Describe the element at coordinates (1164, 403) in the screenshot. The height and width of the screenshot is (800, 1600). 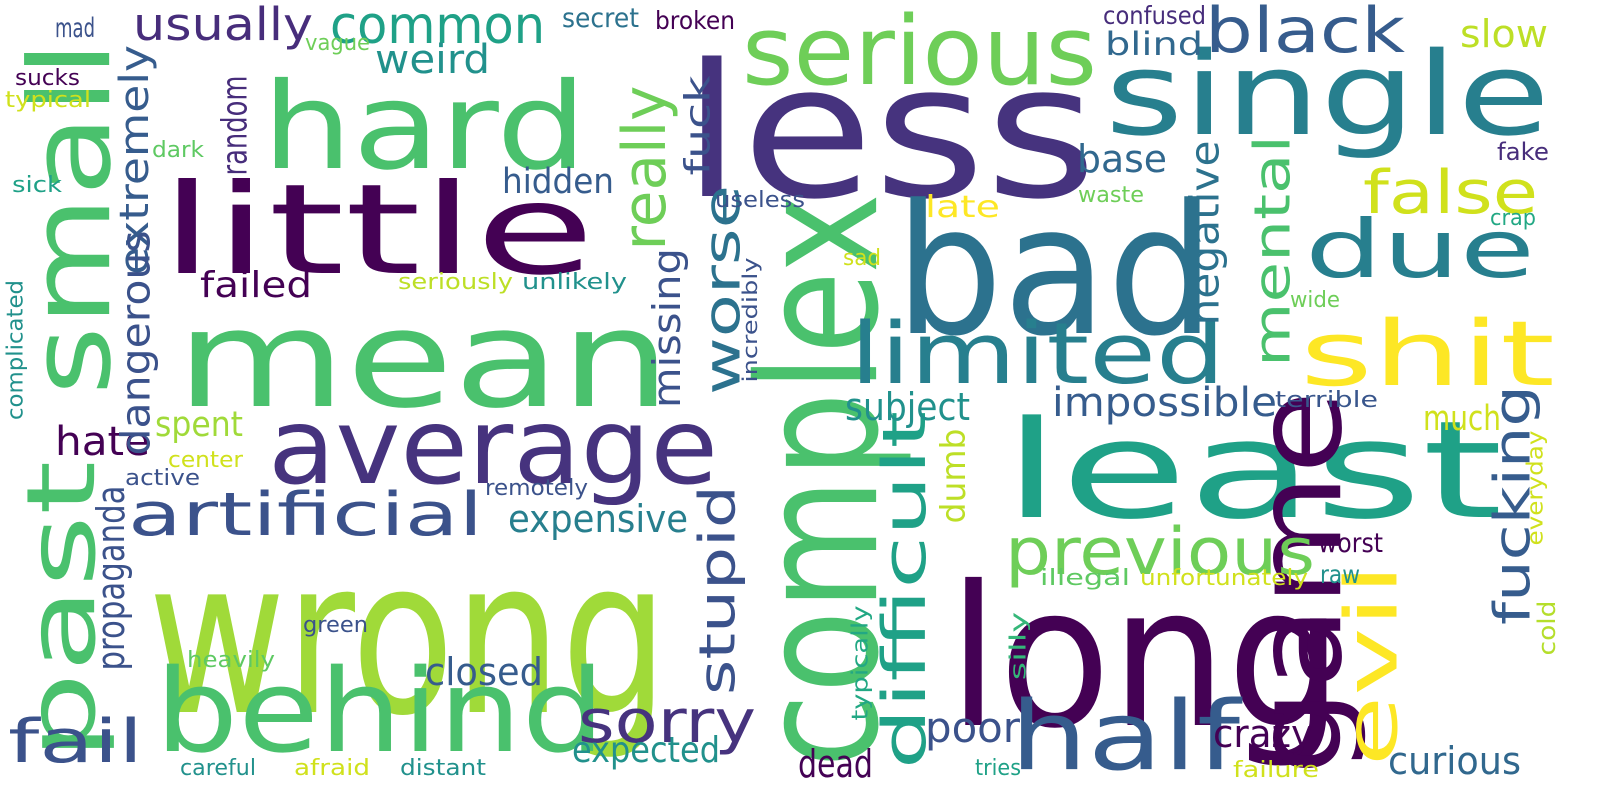
I see `word-impossible: impossible` at that location.